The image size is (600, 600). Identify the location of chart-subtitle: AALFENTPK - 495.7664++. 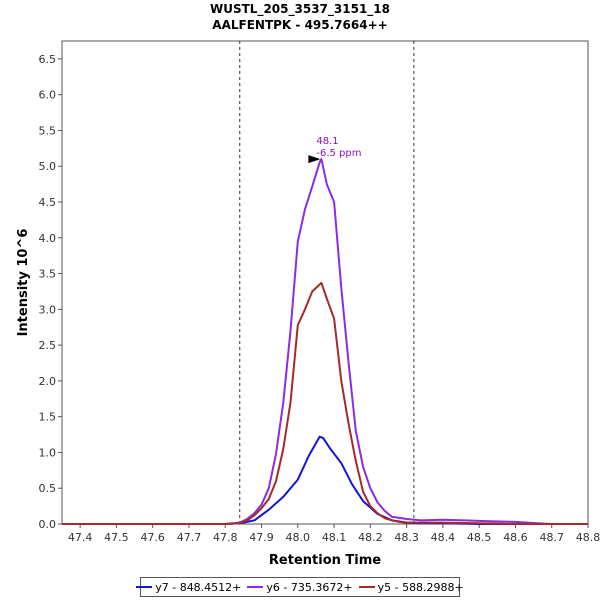
(300, 25).